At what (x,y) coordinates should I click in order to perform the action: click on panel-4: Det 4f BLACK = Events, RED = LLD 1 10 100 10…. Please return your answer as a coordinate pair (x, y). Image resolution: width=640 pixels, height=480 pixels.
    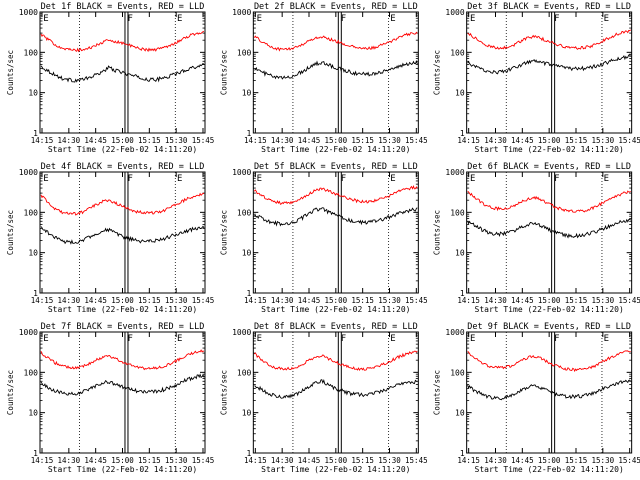
    Looking at the image, I should click on (110, 238).